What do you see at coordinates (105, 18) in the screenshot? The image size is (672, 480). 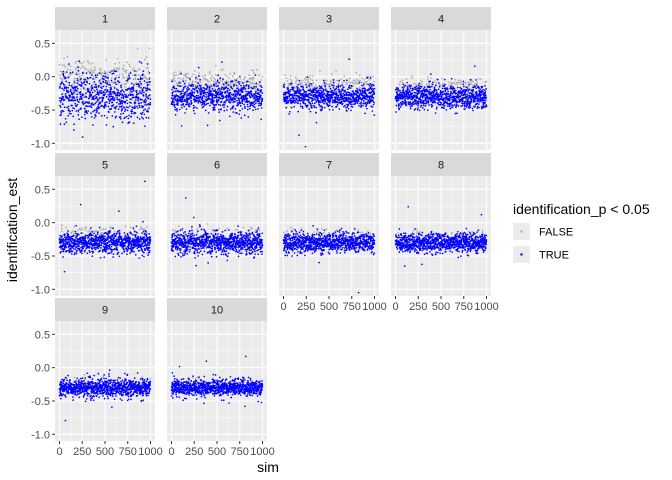 I see `facet-strip` at bounding box center [105, 18].